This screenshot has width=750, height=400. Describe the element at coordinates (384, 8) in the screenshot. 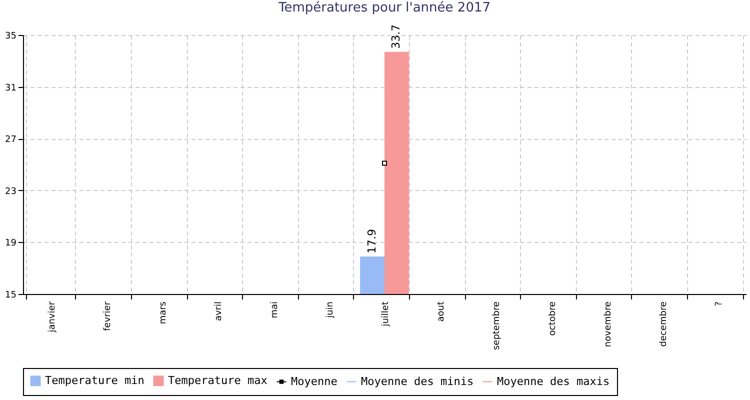

I see `chart-title: Températures pour l'année 2017` at that location.